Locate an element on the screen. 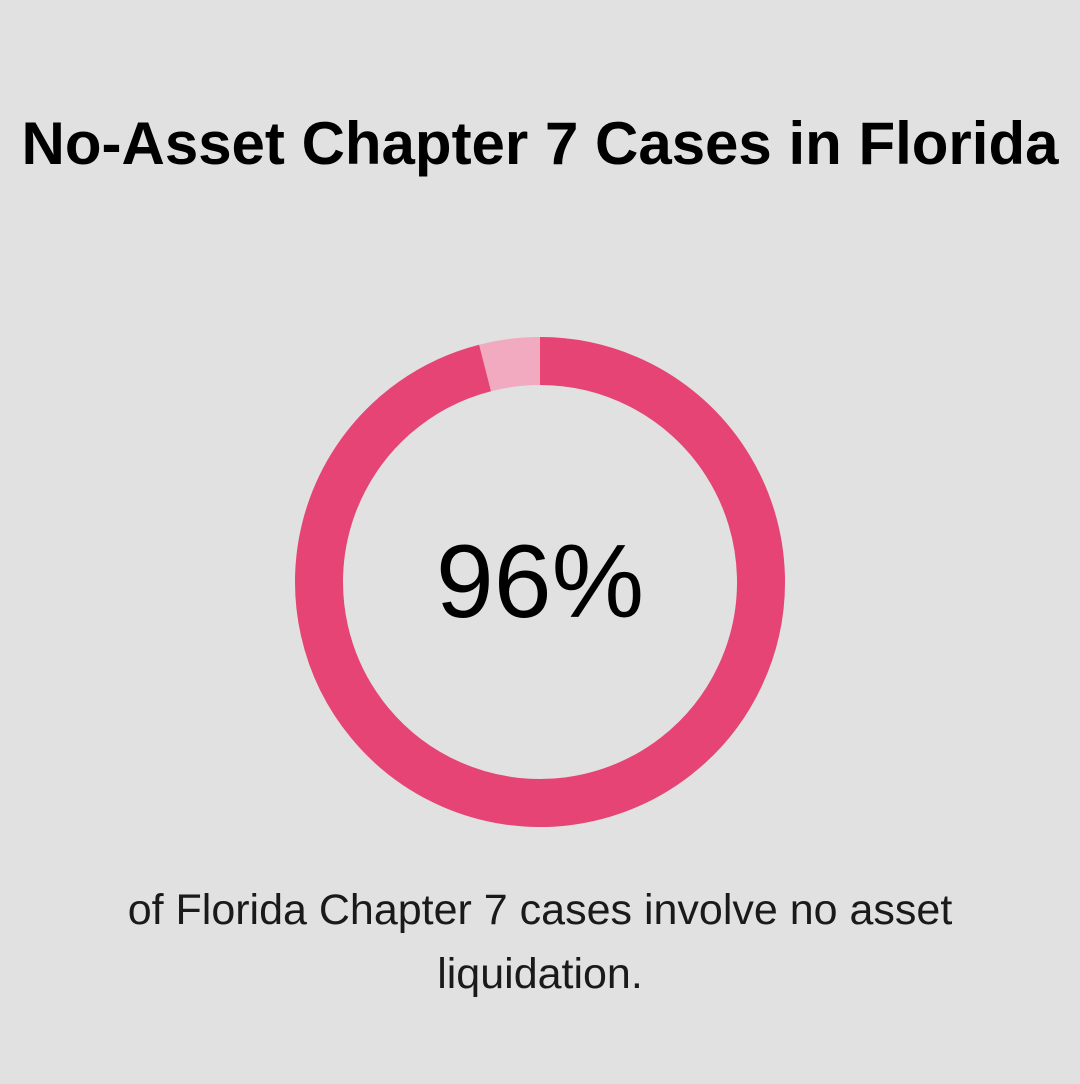 Image resolution: width=1080 pixels, height=1084 pixels. donut-segment is located at coordinates (510, 364).